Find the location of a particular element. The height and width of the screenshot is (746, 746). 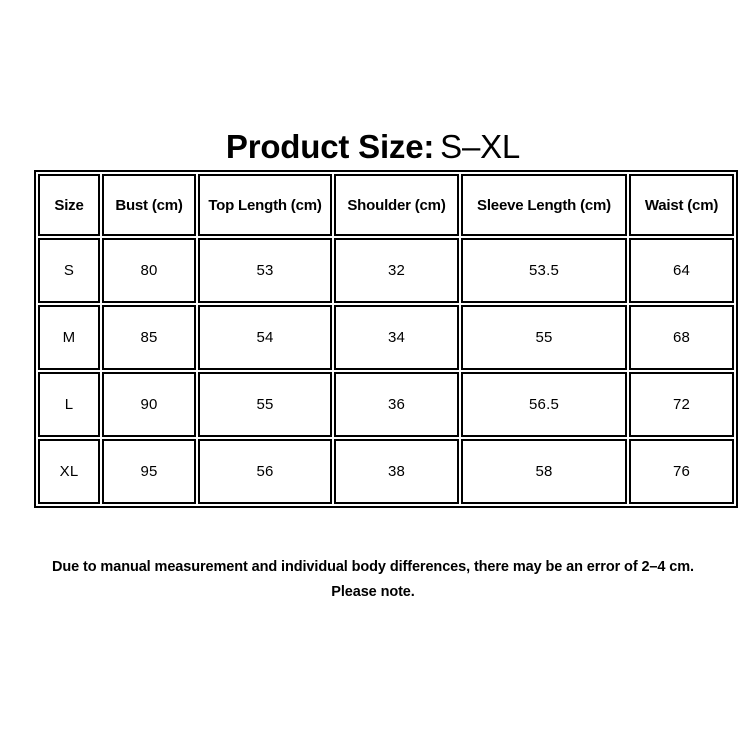

cell-shoulder: 32 is located at coordinates (396, 270).